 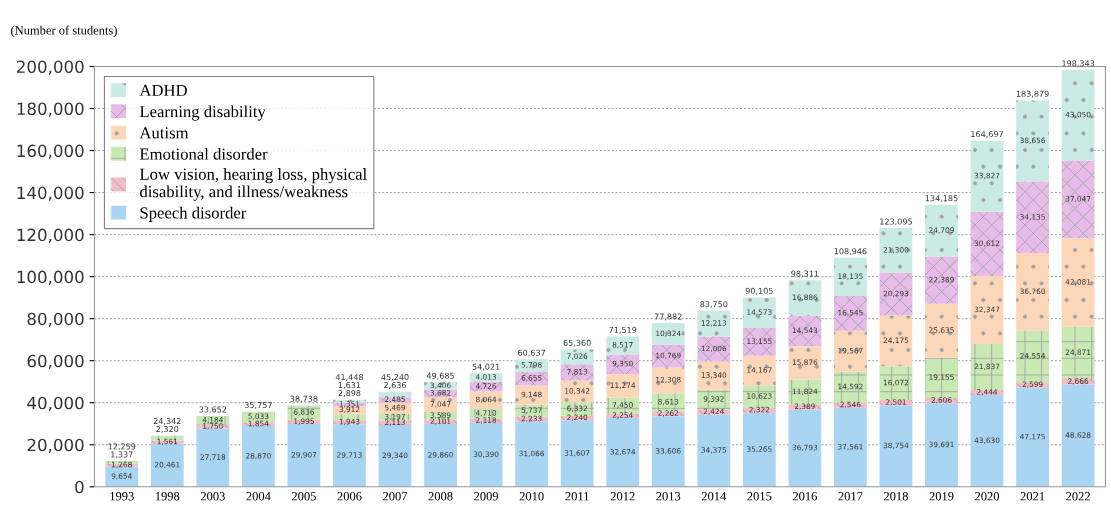 What do you see at coordinates (349, 385) in the screenshot?
I see `data-label: 1,631` at bounding box center [349, 385].